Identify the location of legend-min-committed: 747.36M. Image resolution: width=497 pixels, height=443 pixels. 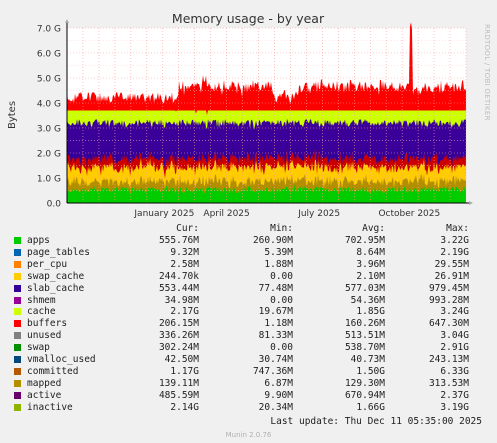
(272, 371).